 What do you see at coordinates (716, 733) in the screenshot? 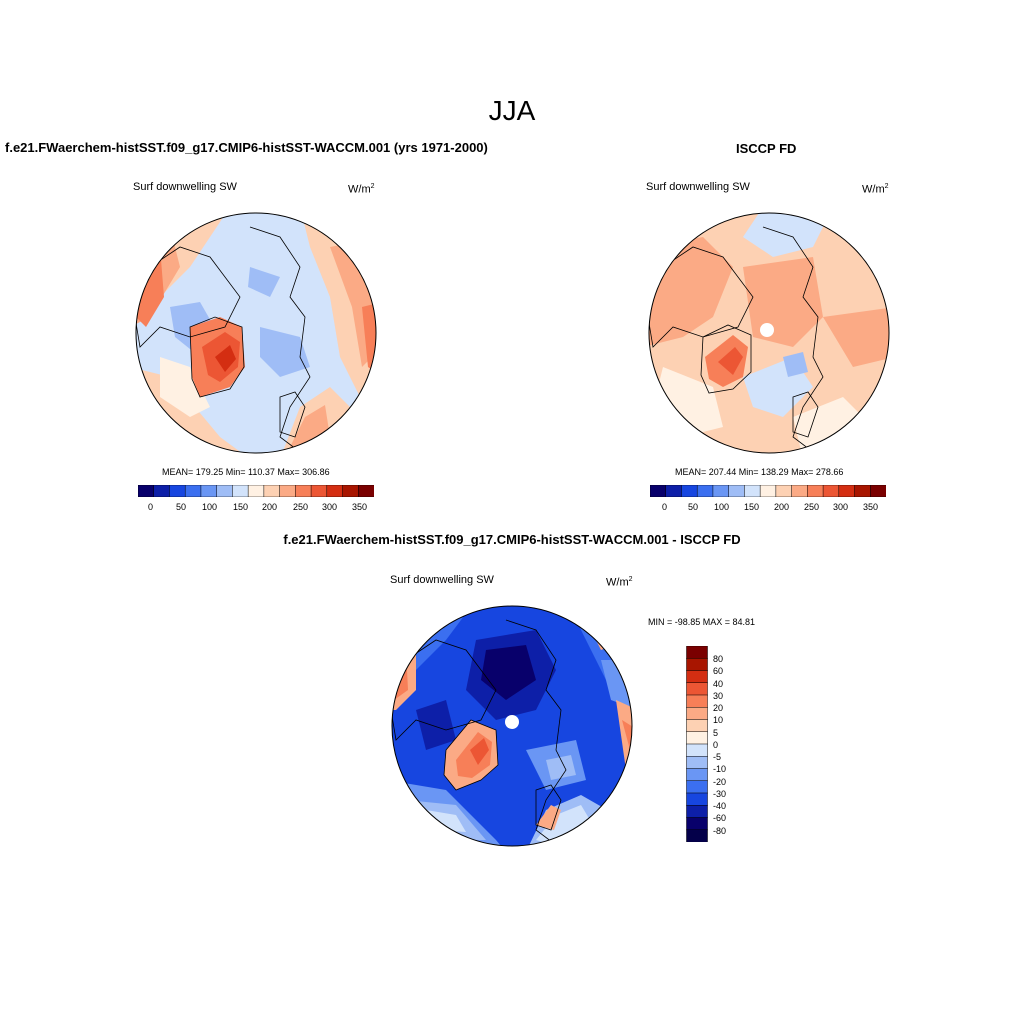
I see `colorbar-tick-label: 5` at bounding box center [716, 733].